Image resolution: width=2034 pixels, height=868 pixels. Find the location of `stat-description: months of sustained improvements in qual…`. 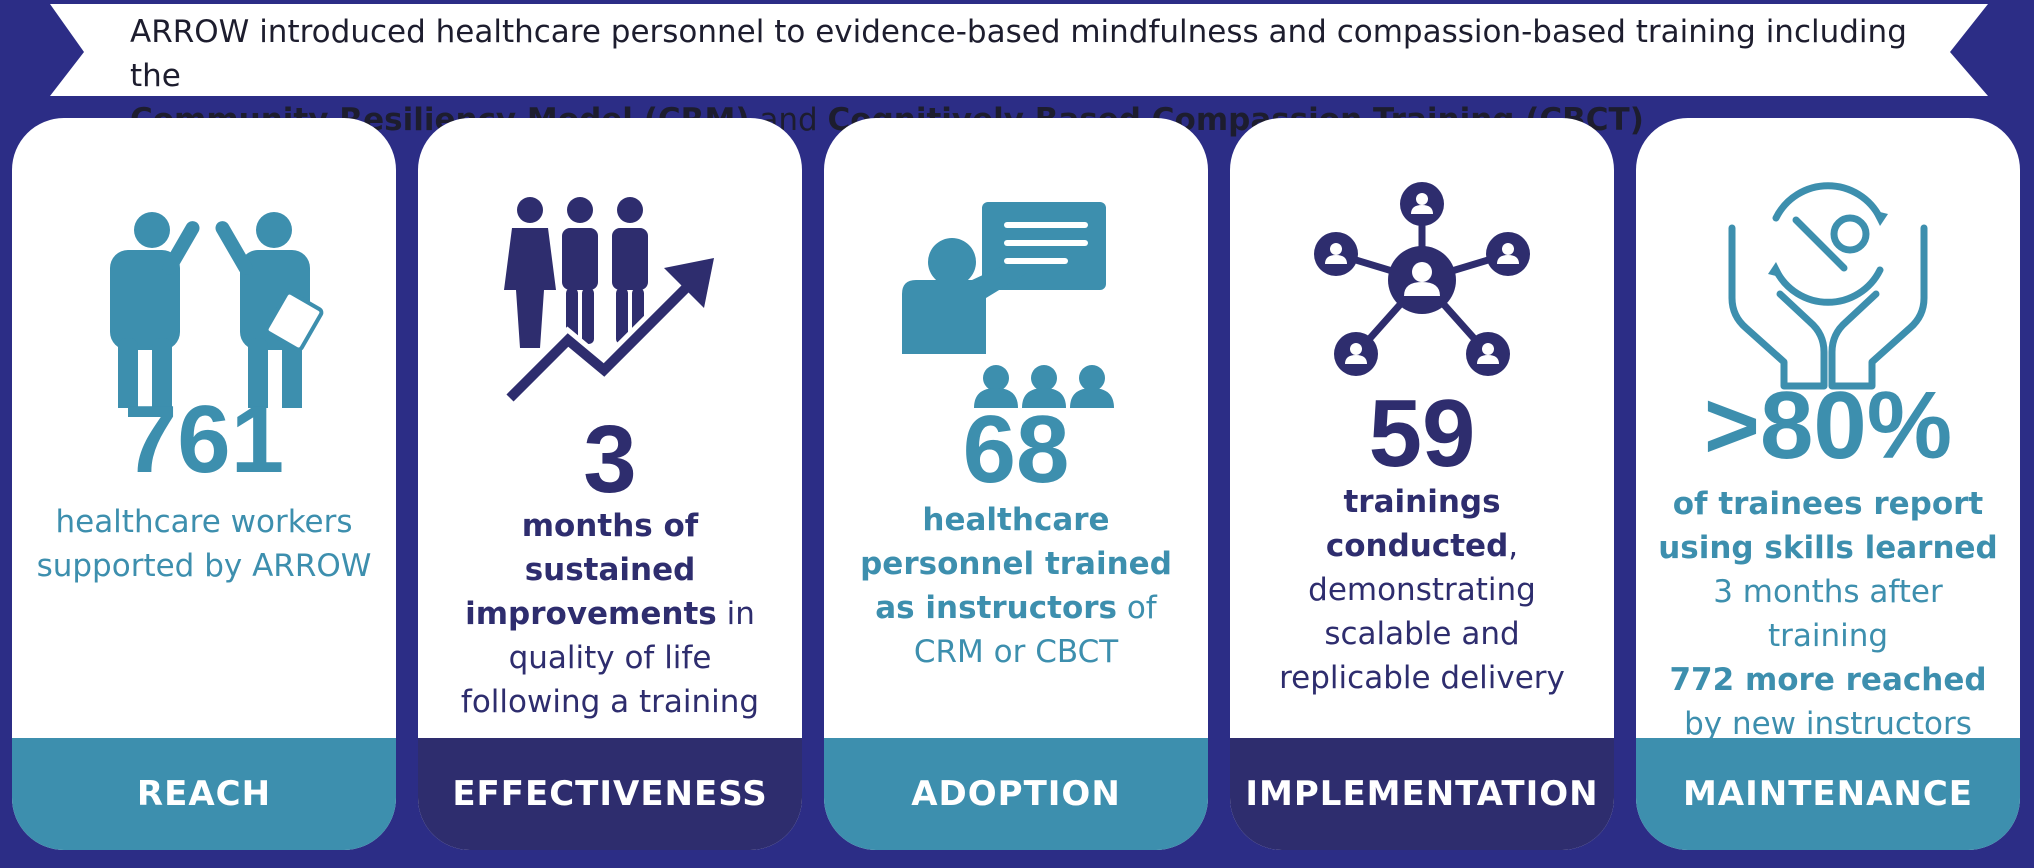

stat-description: months of sustained improvements in qual… is located at coordinates (610, 614).